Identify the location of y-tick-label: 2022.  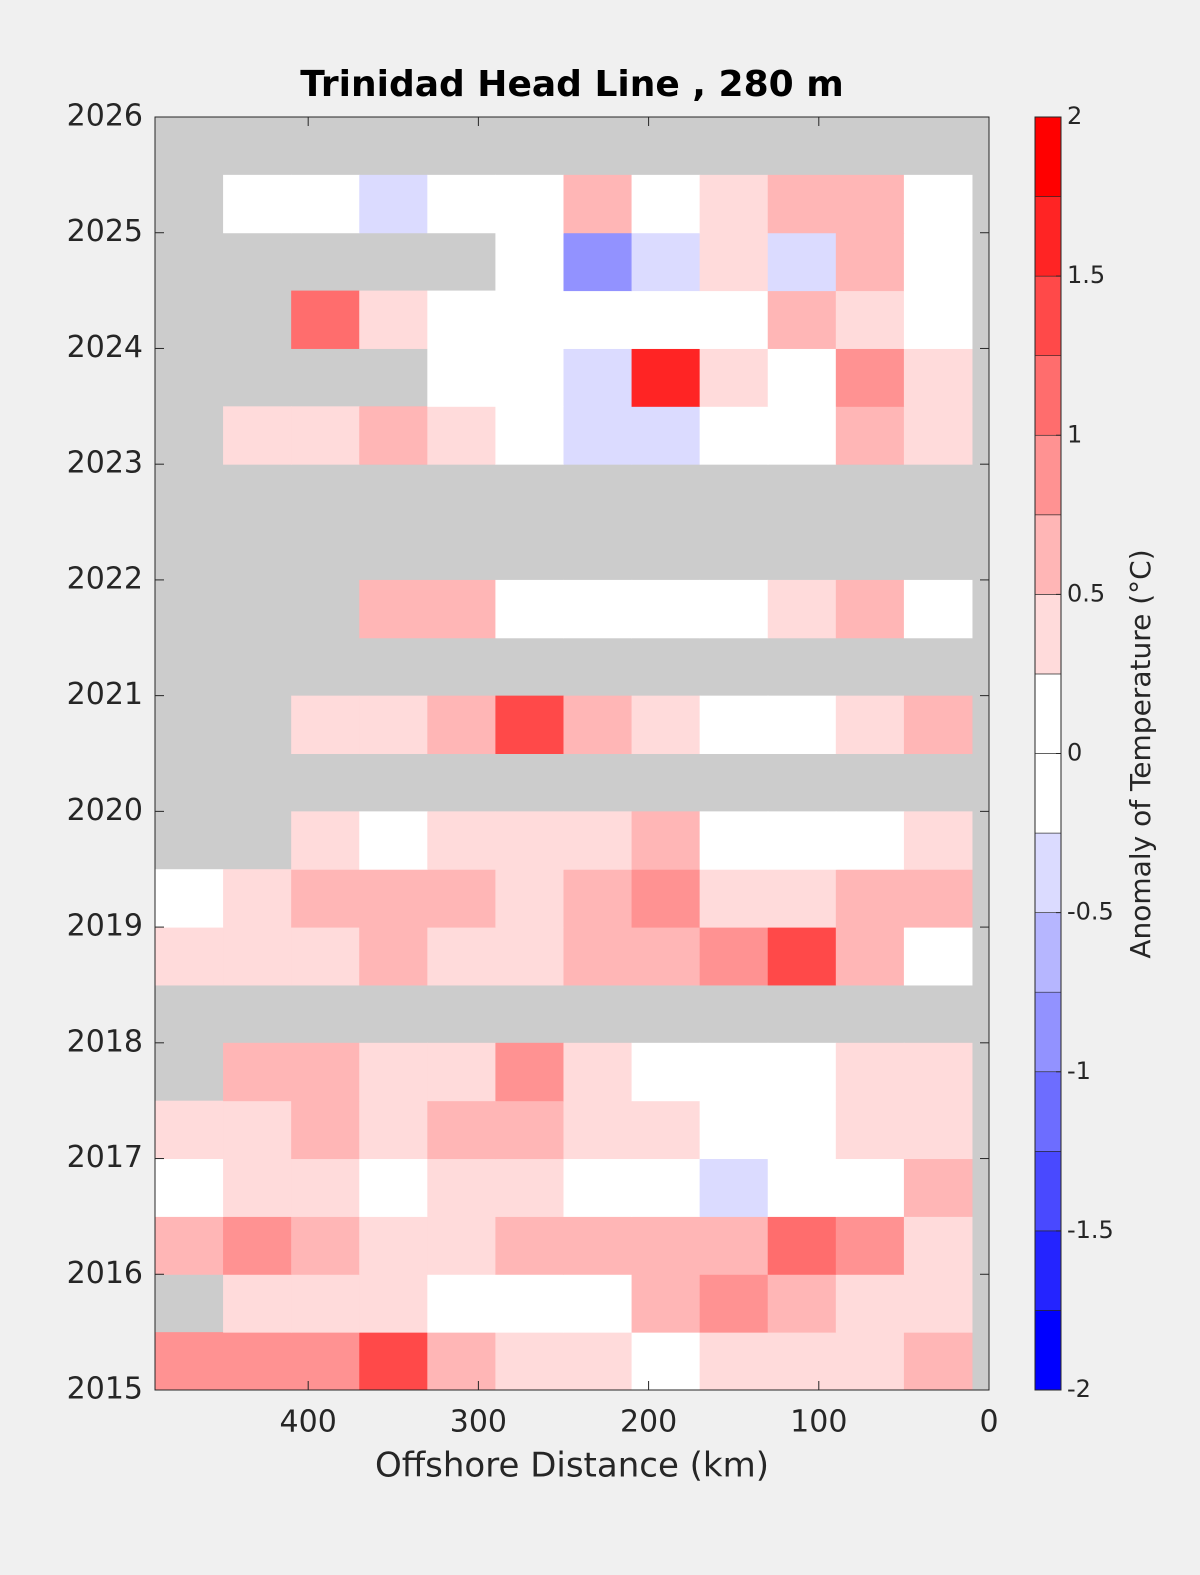
(105, 578).